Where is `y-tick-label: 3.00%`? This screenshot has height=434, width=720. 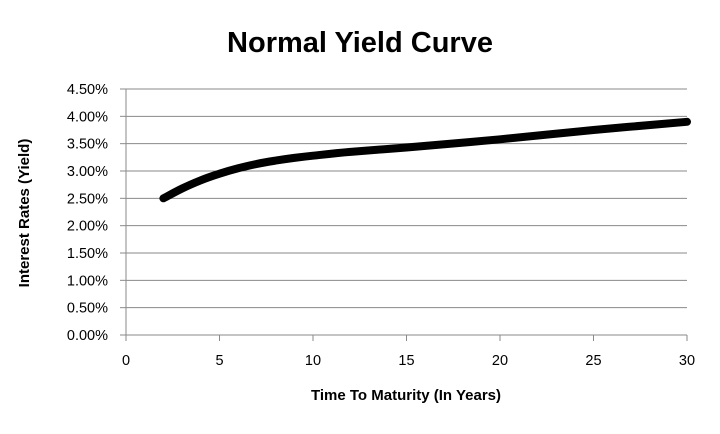
y-tick-label: 3.00% is located at coordinates (87, 172).